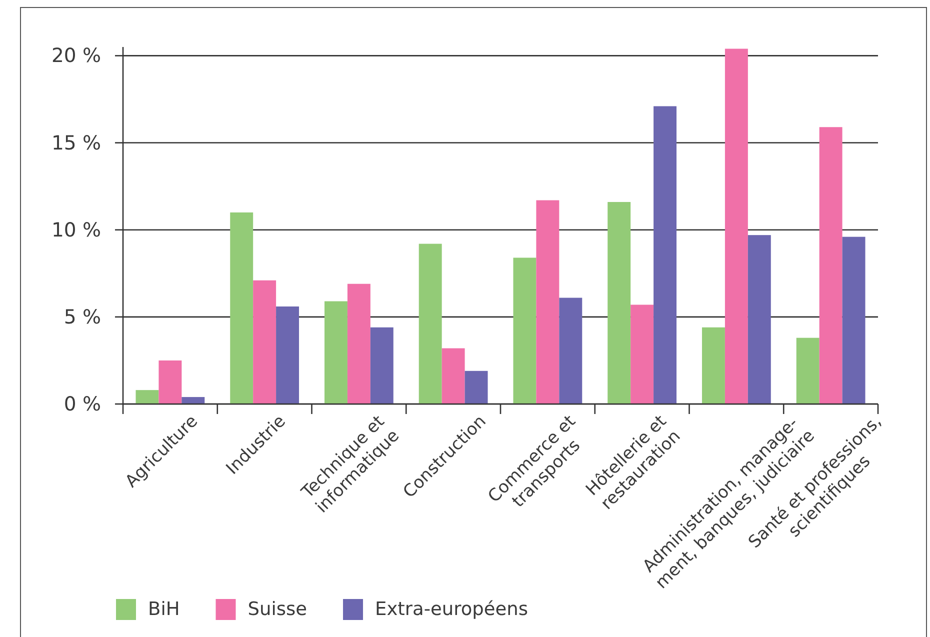 The width and height of the screenshot is (930, 637). What do you see at coordinates (82, 404) in the screenshot?
I see `y-tick-label: 0 %` at bounding box center [82, 404].